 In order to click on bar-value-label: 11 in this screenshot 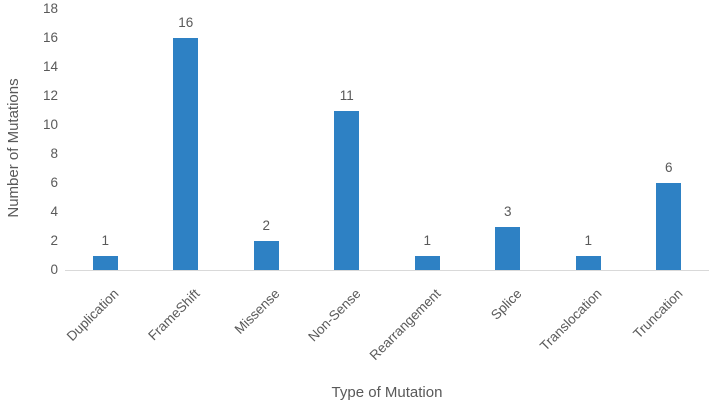, I will do `click(346, 95)`.